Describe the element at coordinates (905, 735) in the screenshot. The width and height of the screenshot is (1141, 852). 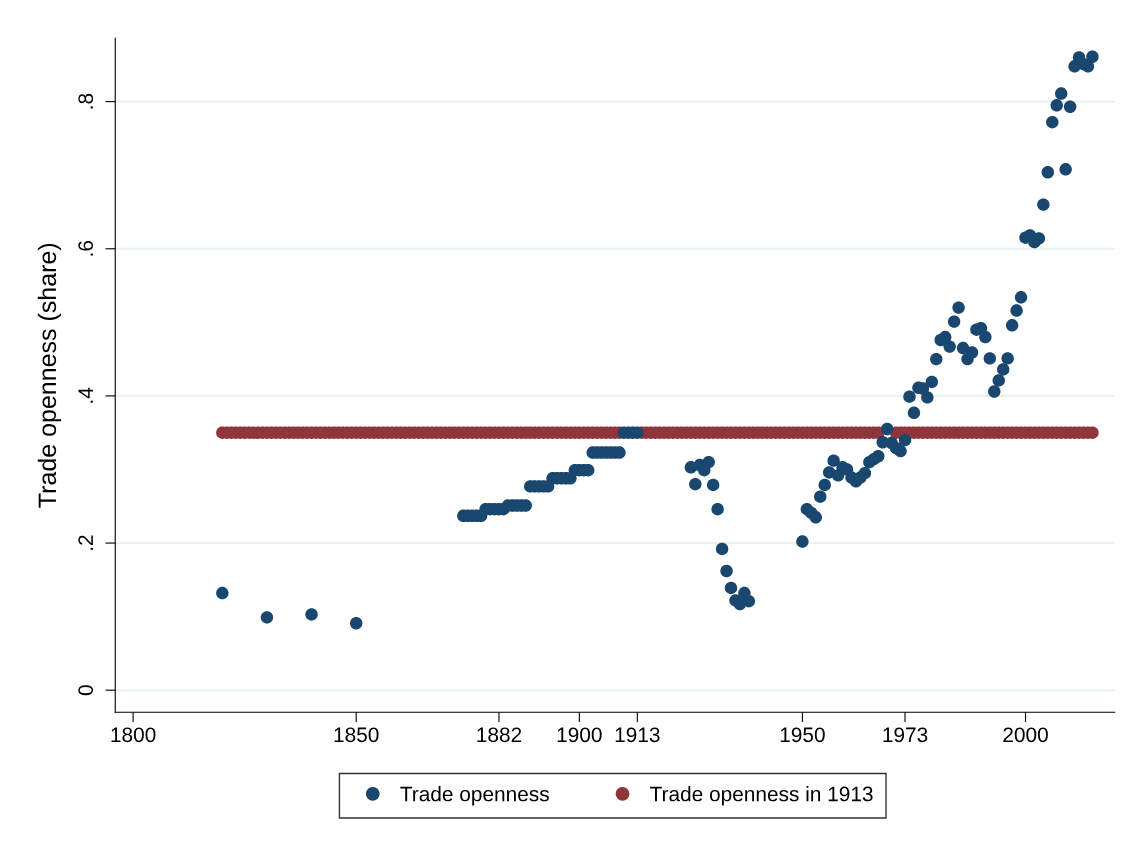
I see `x-tick-label: 1973` at that location.